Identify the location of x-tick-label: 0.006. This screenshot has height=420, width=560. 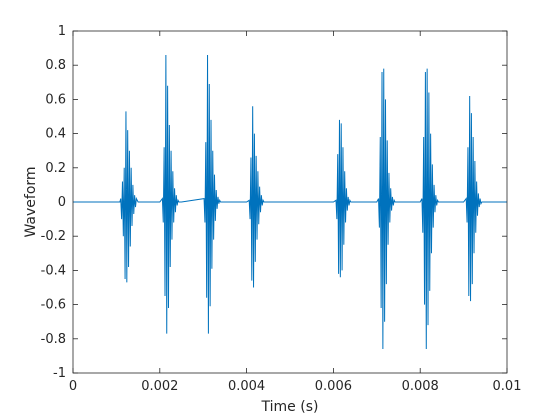
(333, 386).